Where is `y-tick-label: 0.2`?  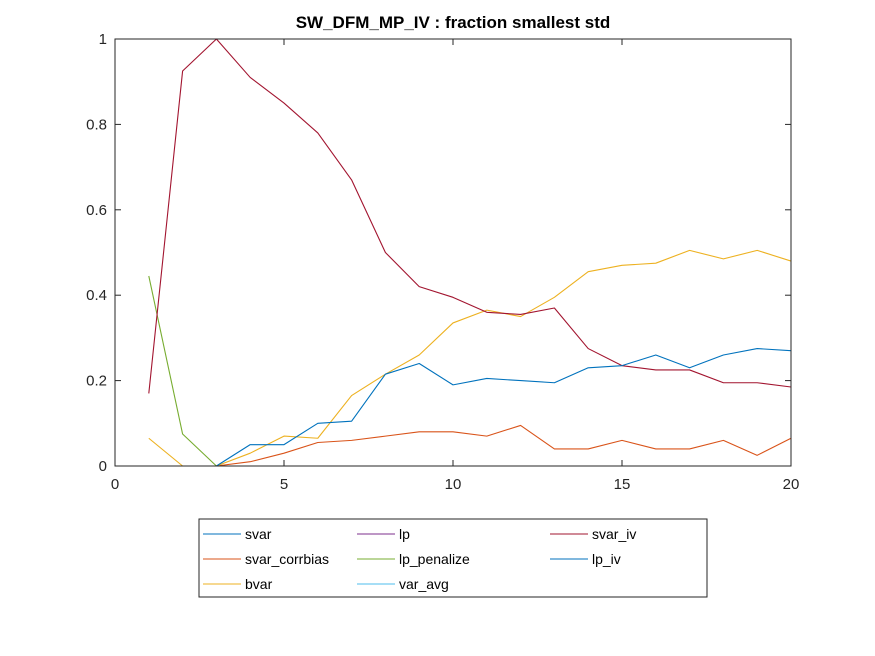
y-tick-label: 0.2 is located at coordinates (96, 381).